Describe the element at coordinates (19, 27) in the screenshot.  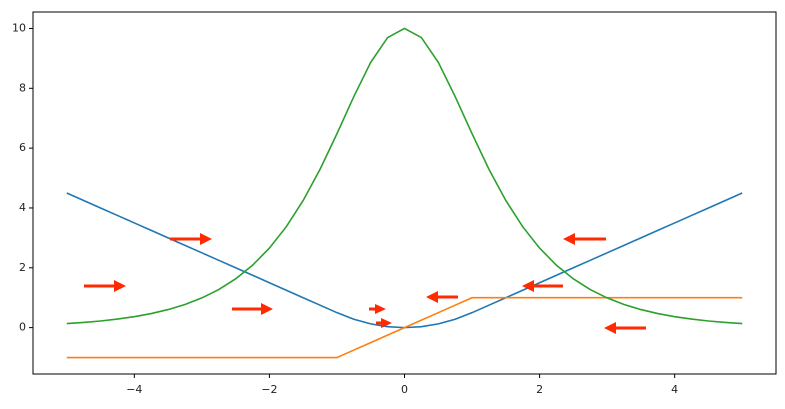
I see `y-tick-label: 10` at that location.